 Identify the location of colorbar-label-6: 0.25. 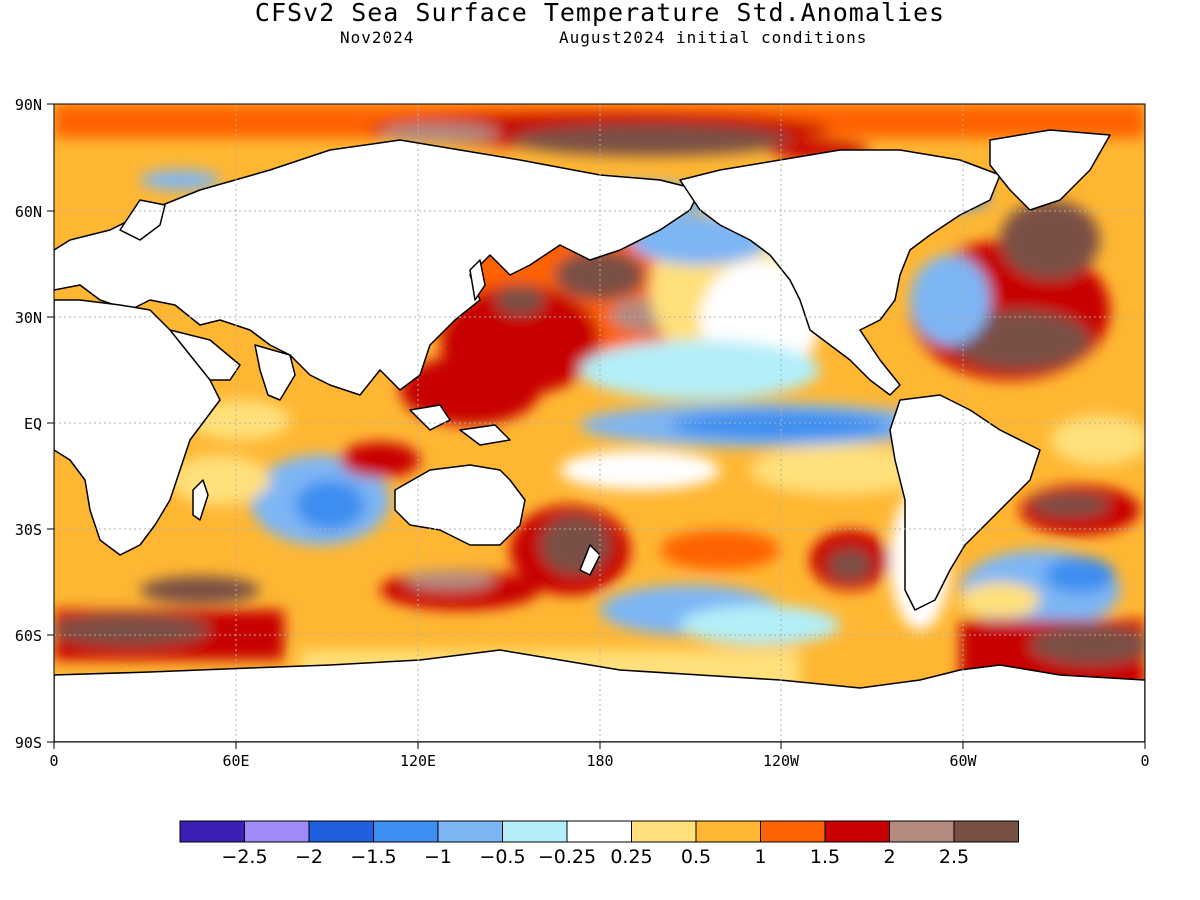
(631, 857).